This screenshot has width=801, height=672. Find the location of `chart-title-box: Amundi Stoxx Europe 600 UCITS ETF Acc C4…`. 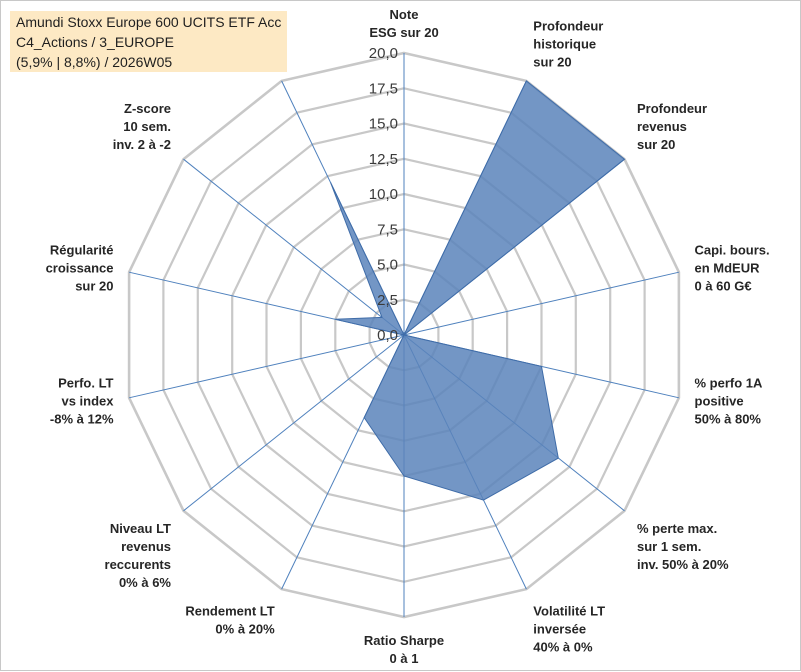

chart-title-box: Amundi Stoxx Europe 600 UCITS ETF Acc C4… is located at coordinates (148, 41).